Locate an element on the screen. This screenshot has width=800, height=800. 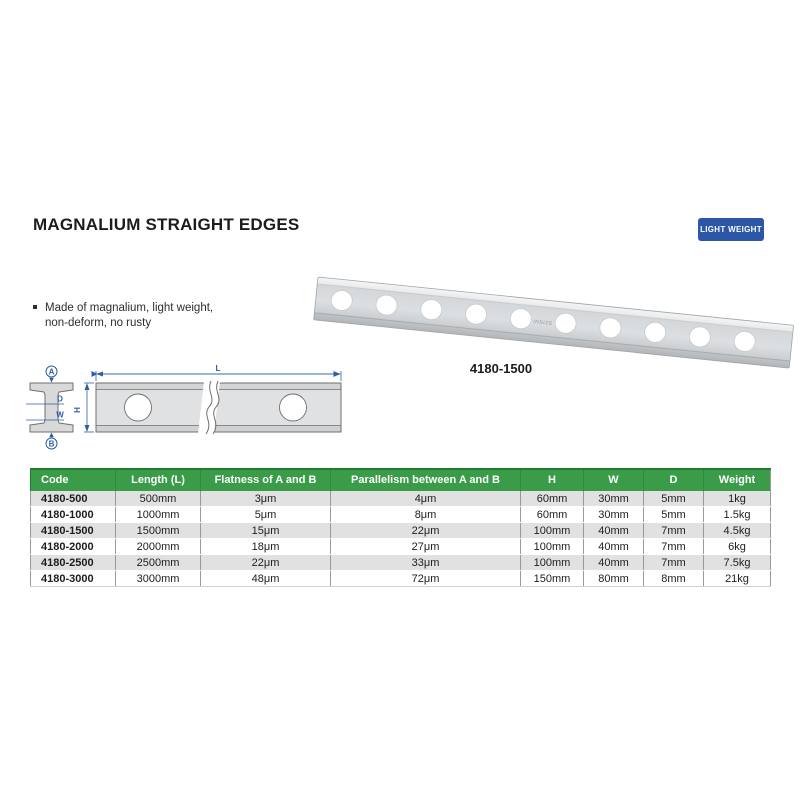
value-cell: 500mm is located at coordinates (158, 499).